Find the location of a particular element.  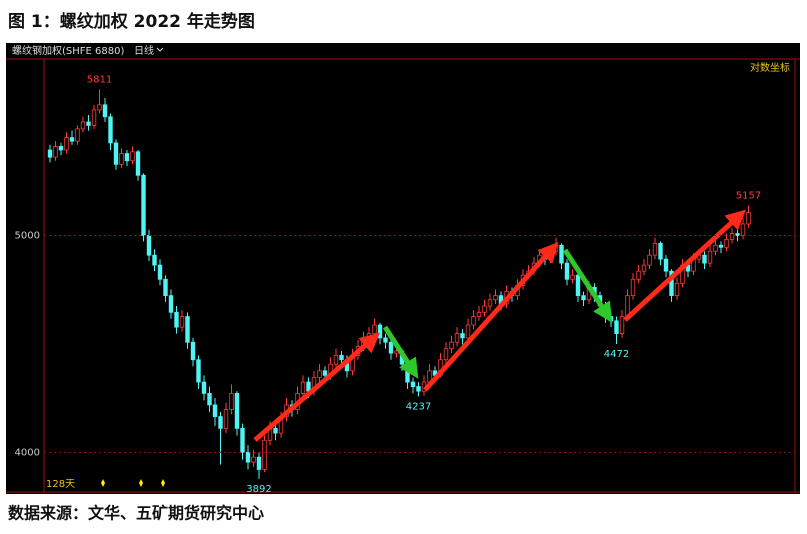

instrument-label: 螺纹钢加权(SHFE 6880) is located at coordinates (68, 50).